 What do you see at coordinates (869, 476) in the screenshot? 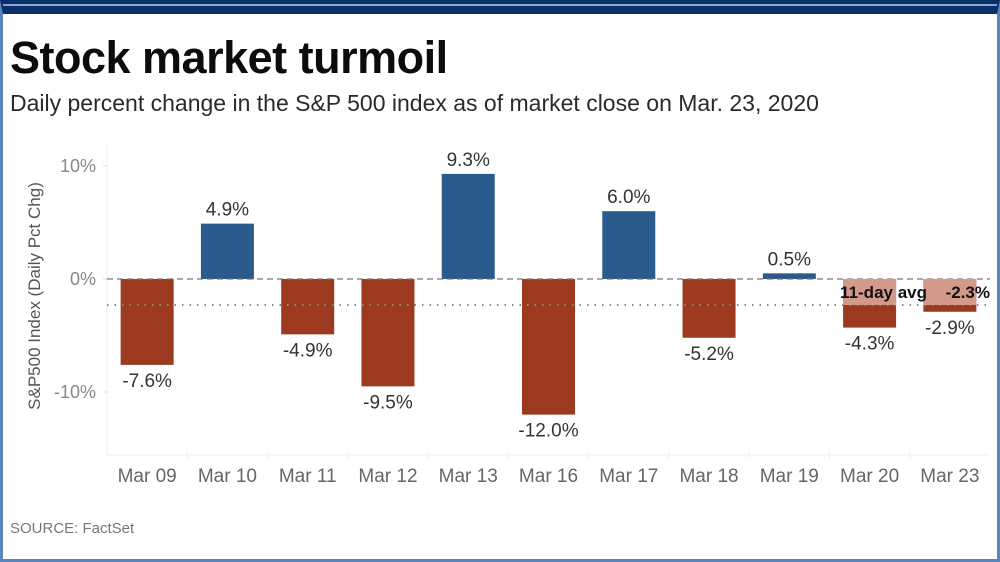
I see `x-tick-label: Mar 20` at bounding box center [869, 476].